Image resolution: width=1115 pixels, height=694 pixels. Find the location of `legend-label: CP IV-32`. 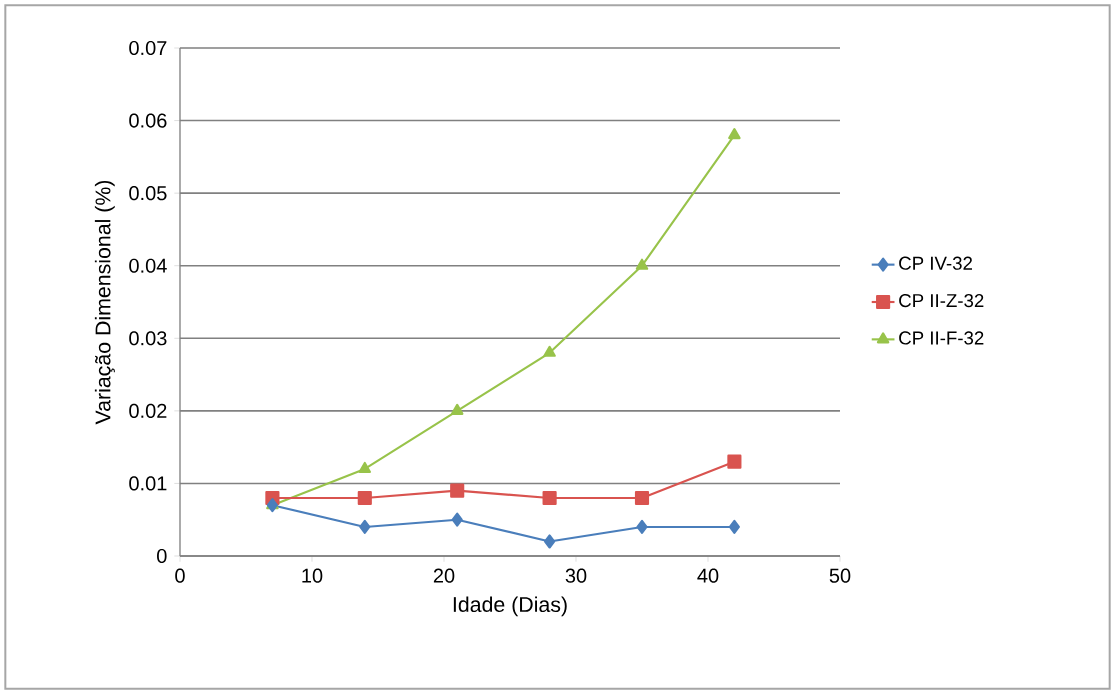

legend-label: CP IV-32 is located at coordinates (935, 263).